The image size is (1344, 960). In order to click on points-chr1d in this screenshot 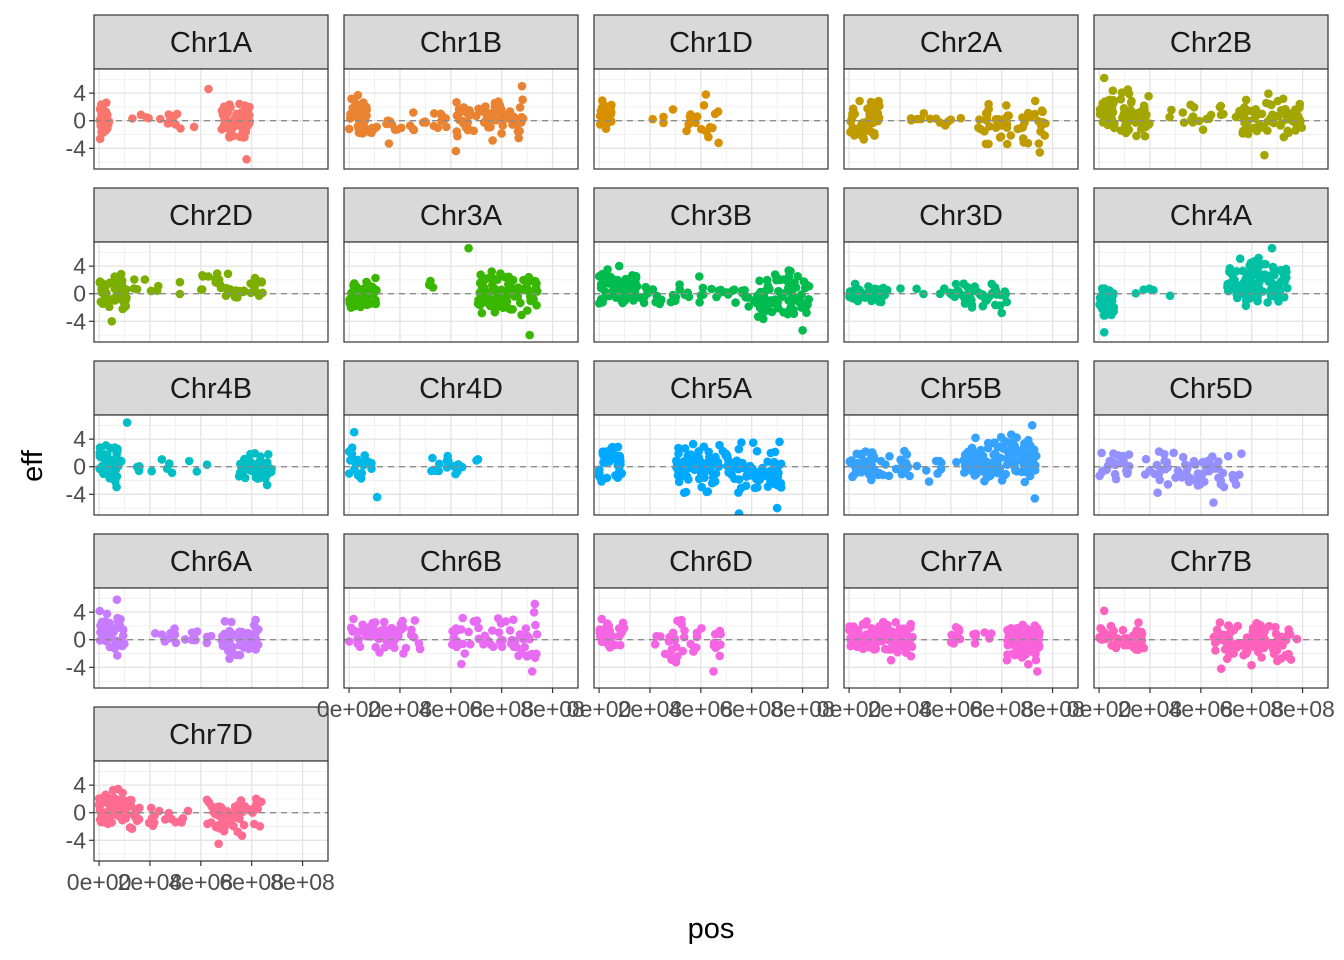, I will do `click(659, 119)`.